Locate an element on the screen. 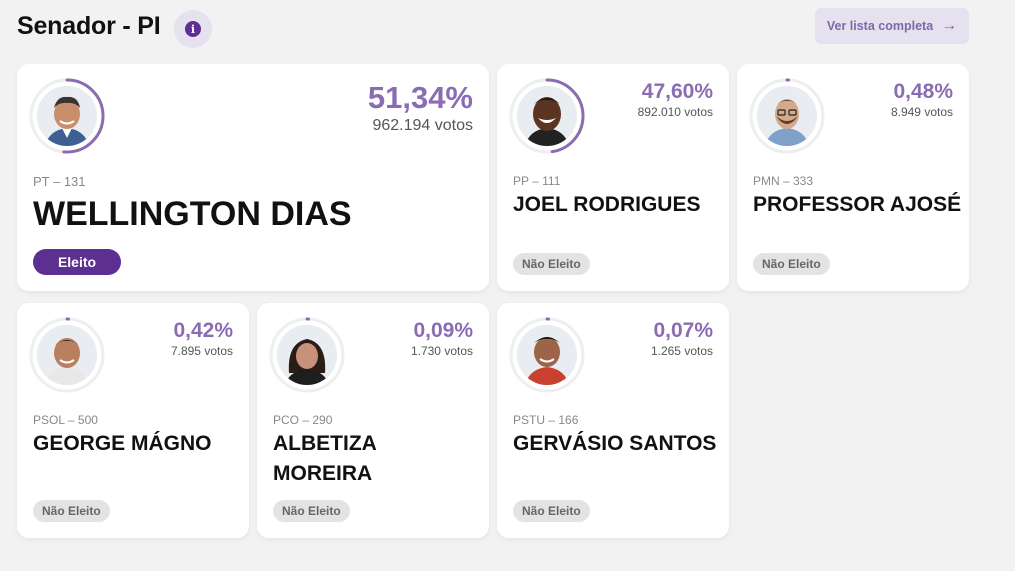 This screenshot has width=1015, height=571. vote-count: 1.265 votos is located at coordinates (681, 351).